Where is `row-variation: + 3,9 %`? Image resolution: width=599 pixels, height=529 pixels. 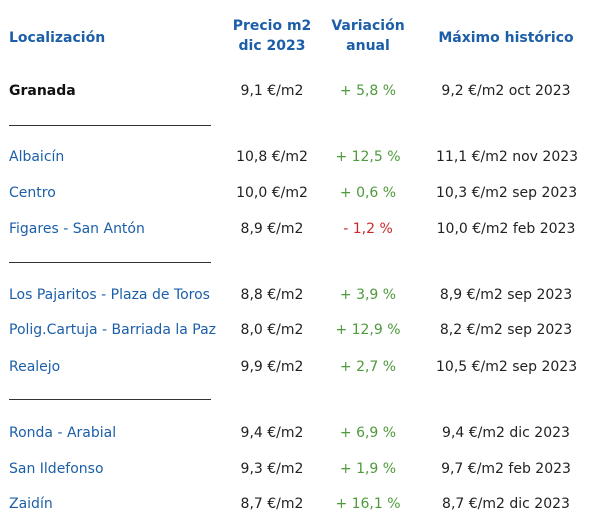
row-variation: + 3,9 % is located at coordinates (368, 295).